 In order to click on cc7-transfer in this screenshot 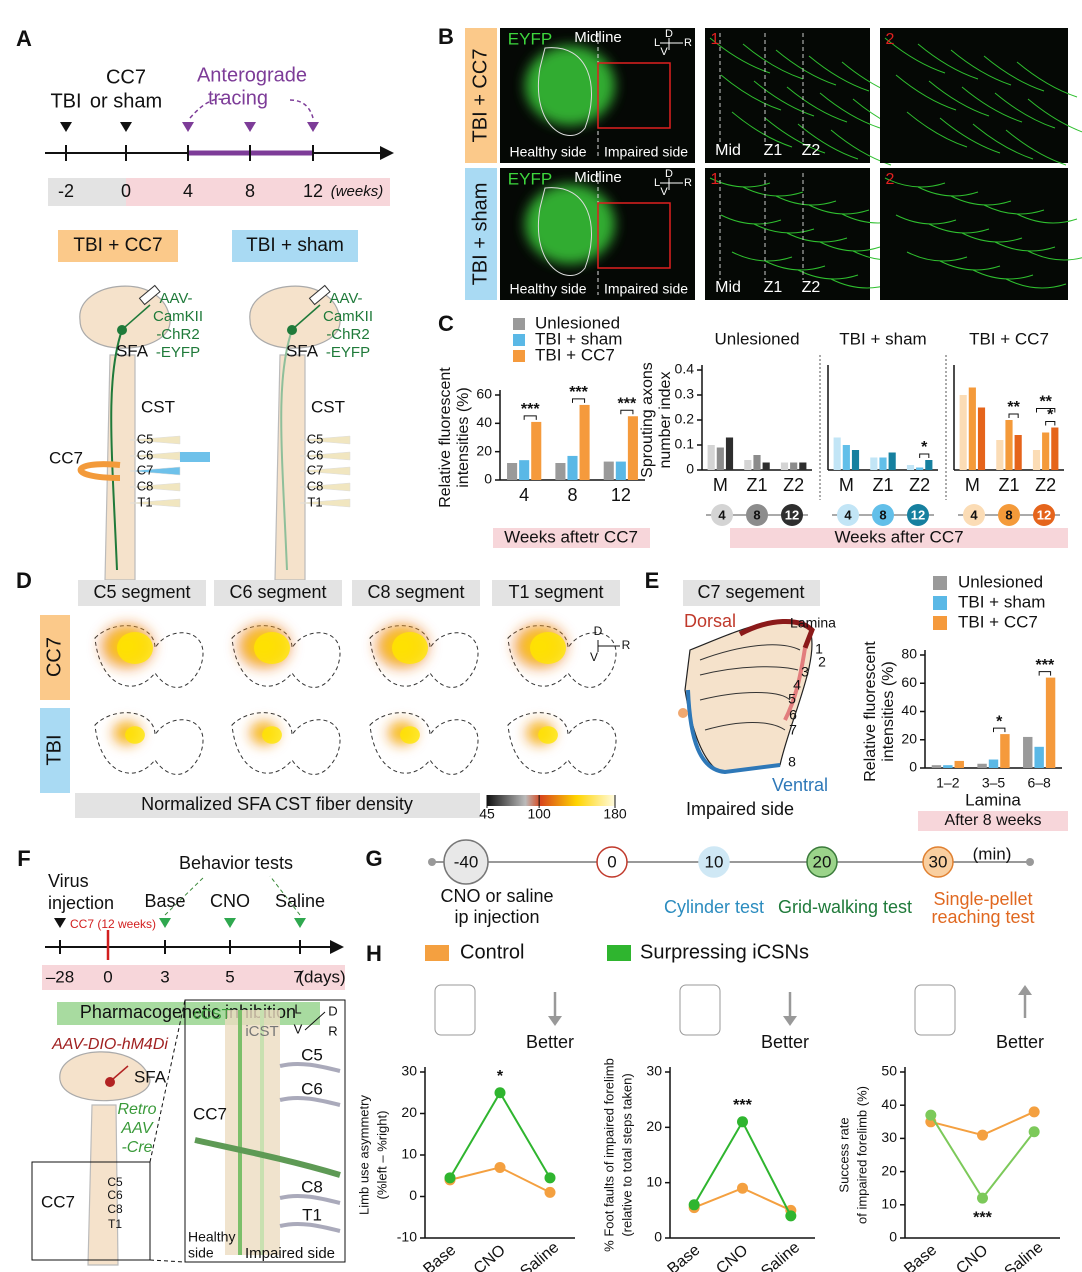, I will do `click(267, 1157)`.